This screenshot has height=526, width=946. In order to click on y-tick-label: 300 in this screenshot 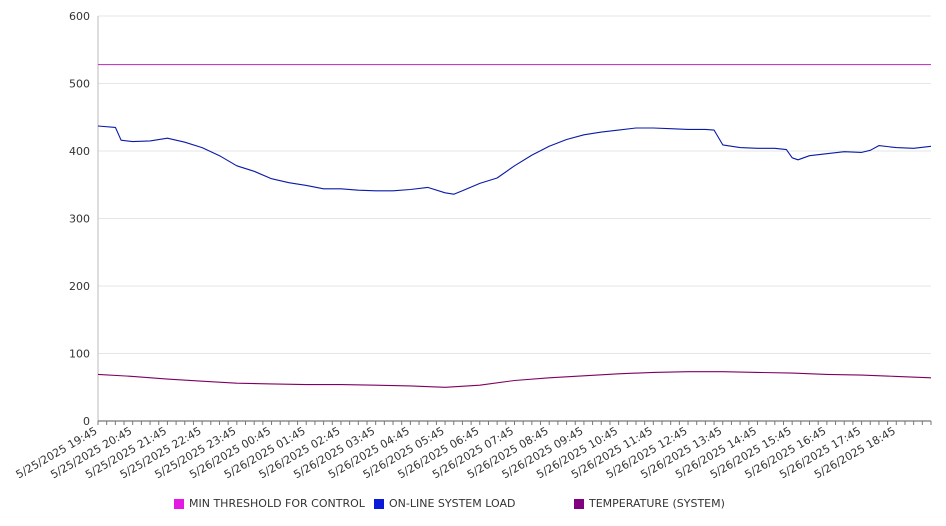, I will do `click(79, 219)`.